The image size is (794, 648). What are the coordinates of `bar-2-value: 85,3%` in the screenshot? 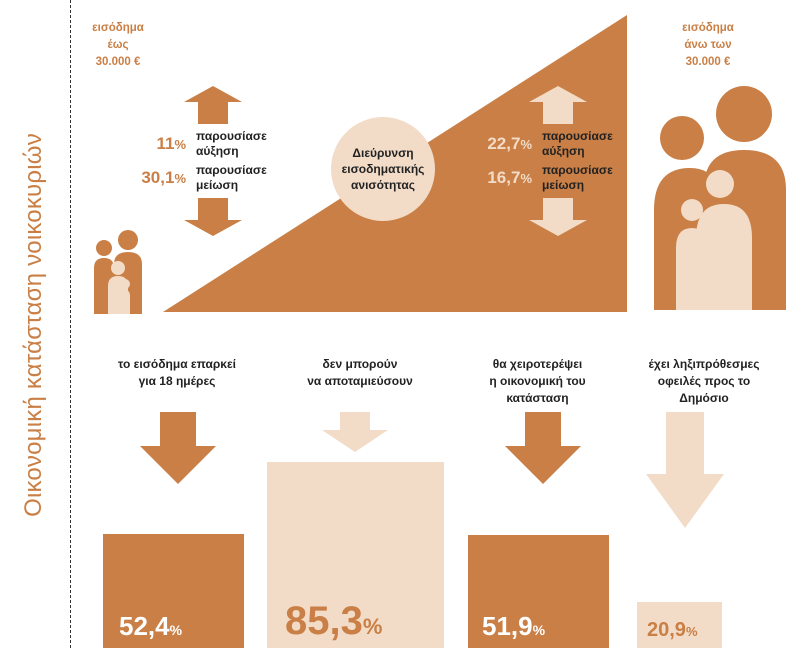 It's located at (334, 621).